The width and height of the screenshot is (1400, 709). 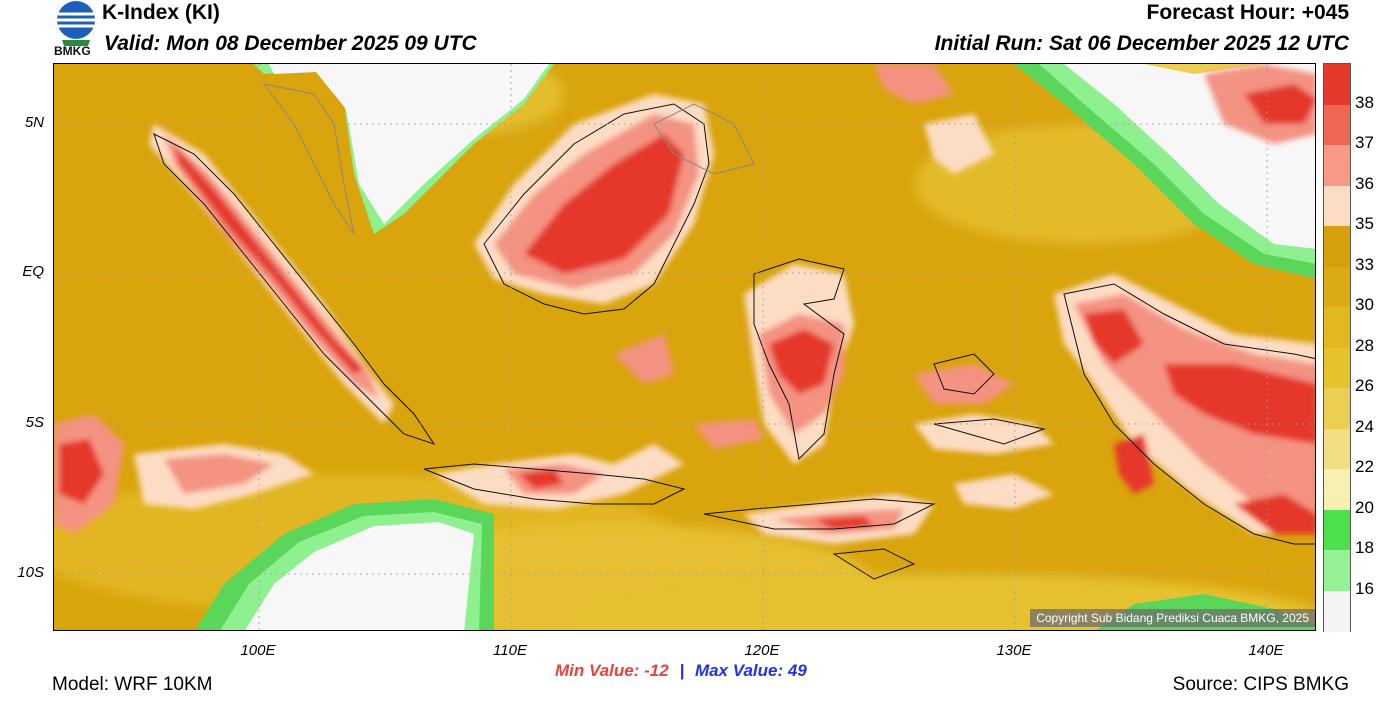 I want to click on lon-label-130e: 130E, so click(x=1014, y=650).